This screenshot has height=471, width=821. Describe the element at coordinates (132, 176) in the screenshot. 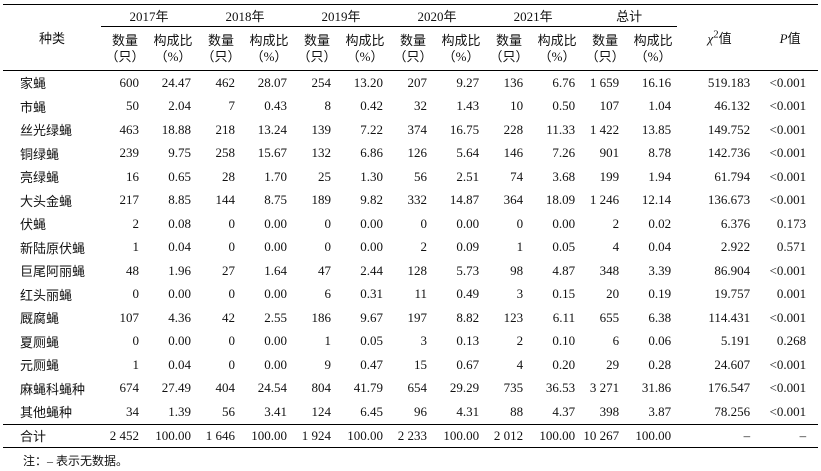

I see `value-cell: 16` at that location.